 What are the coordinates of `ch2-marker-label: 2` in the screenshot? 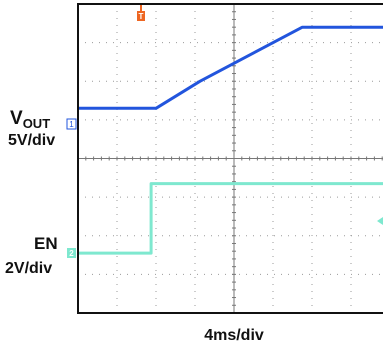 It's located at (71, 253).